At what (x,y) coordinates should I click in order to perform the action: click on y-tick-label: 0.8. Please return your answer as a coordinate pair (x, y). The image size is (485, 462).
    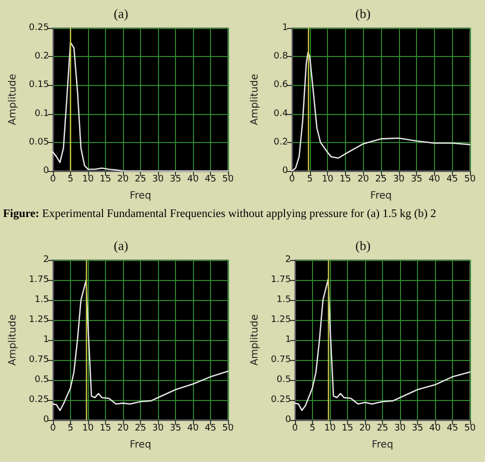
    Looking at the image, I should click on (281, 57).